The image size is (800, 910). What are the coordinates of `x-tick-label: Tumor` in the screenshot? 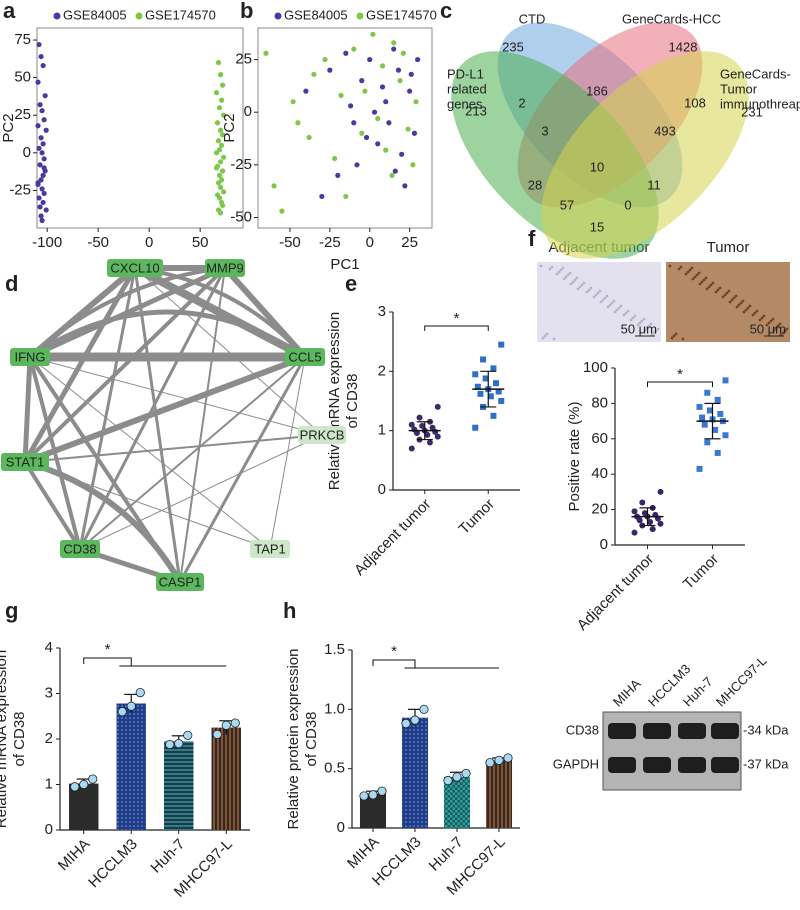 It's located at (477, 517).